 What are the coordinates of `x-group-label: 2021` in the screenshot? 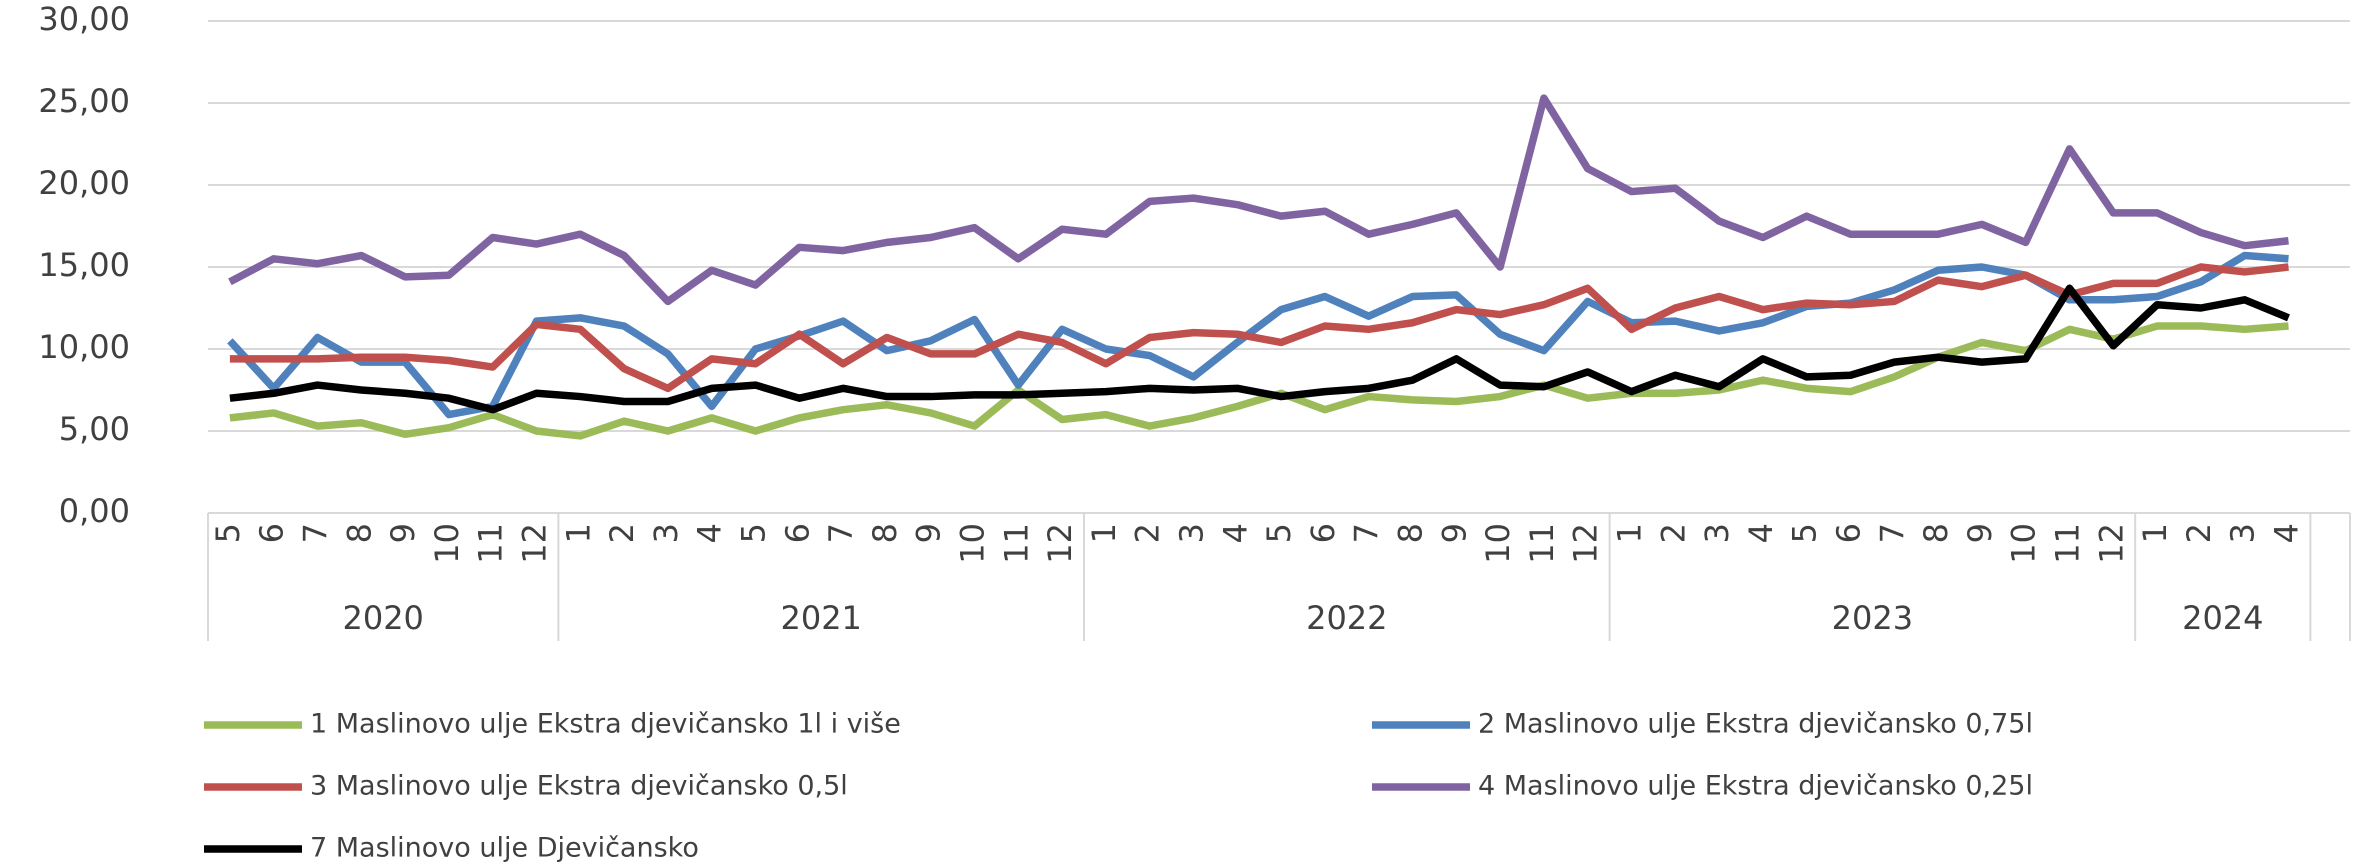 It's located at (820, 618).